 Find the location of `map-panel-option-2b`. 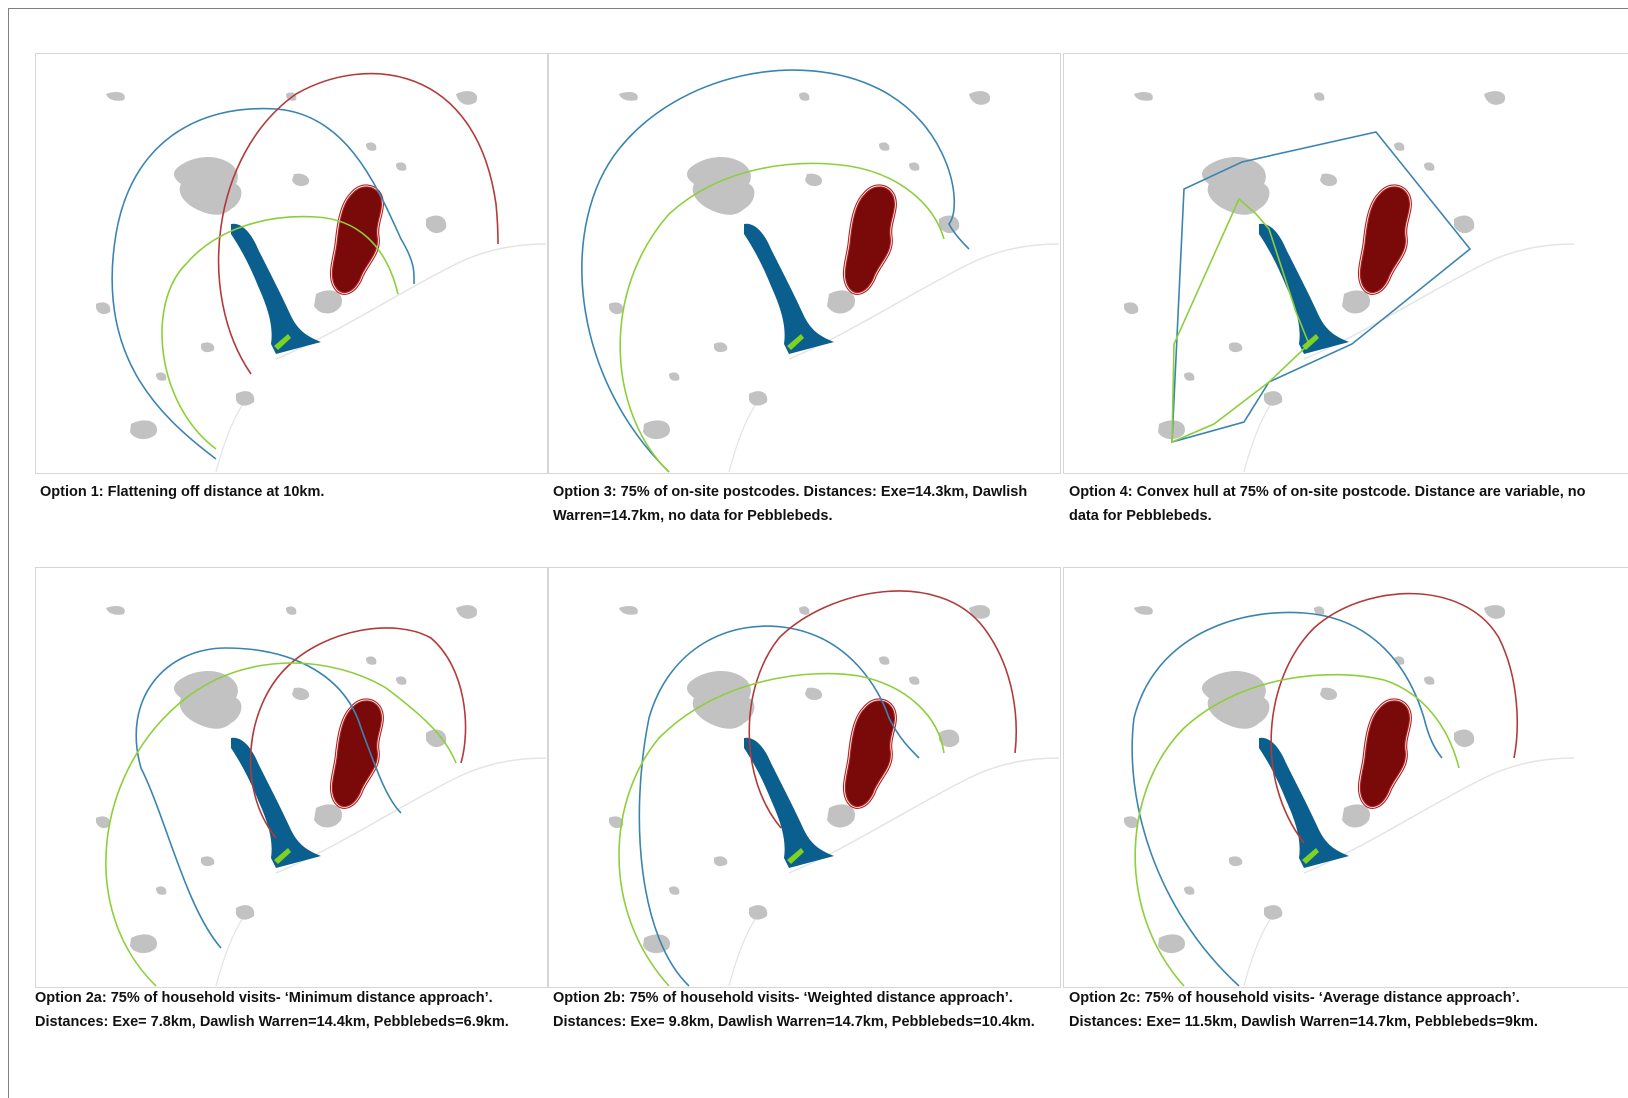

map-panel-option-2b is located at coordinates (804, 777).